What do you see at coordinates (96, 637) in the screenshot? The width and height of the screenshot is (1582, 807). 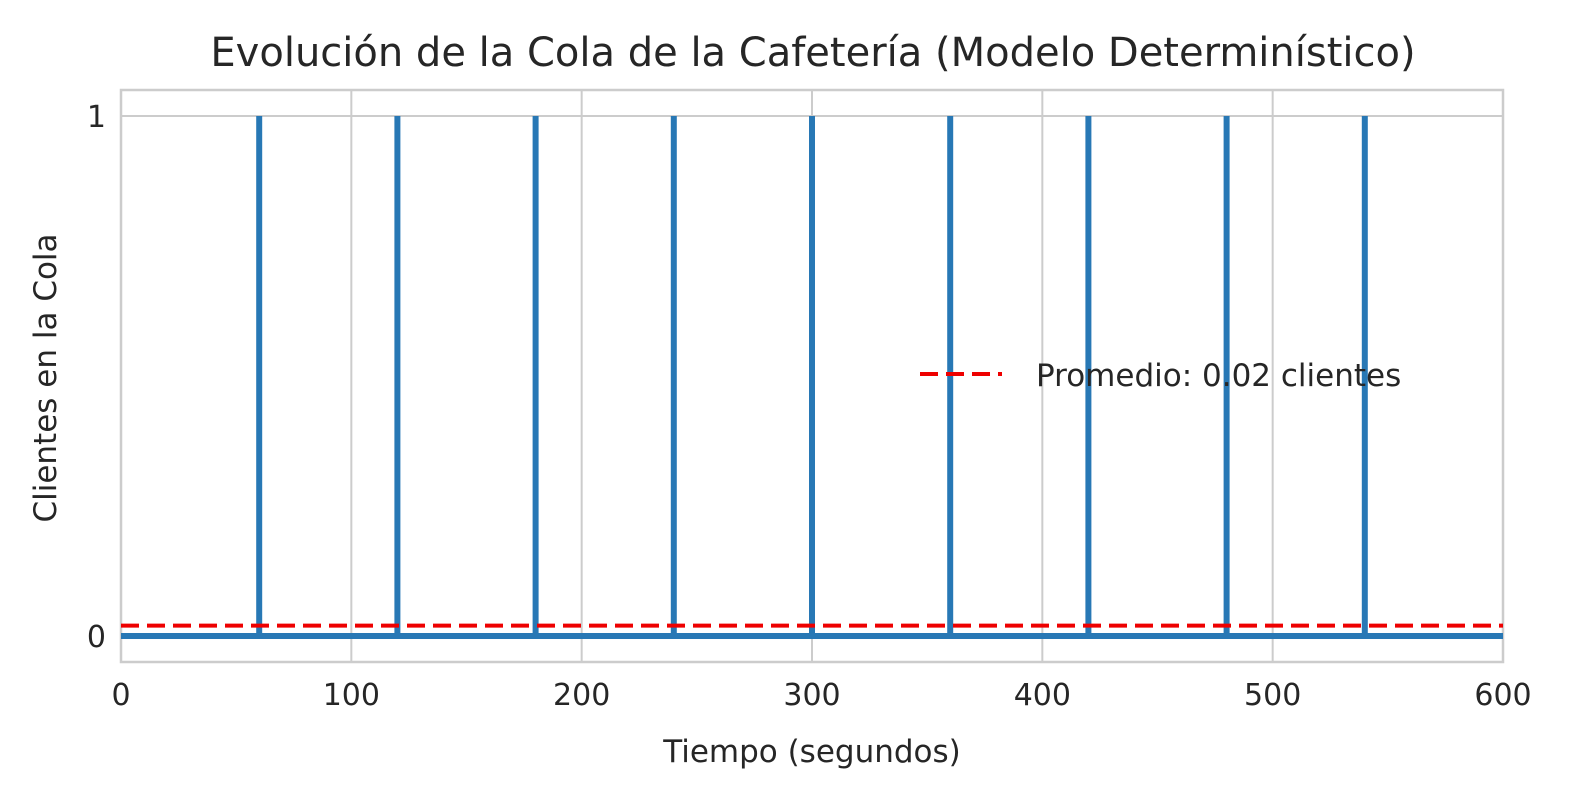 I see `y-tick-label: 0` at bounding box center [96, 637].